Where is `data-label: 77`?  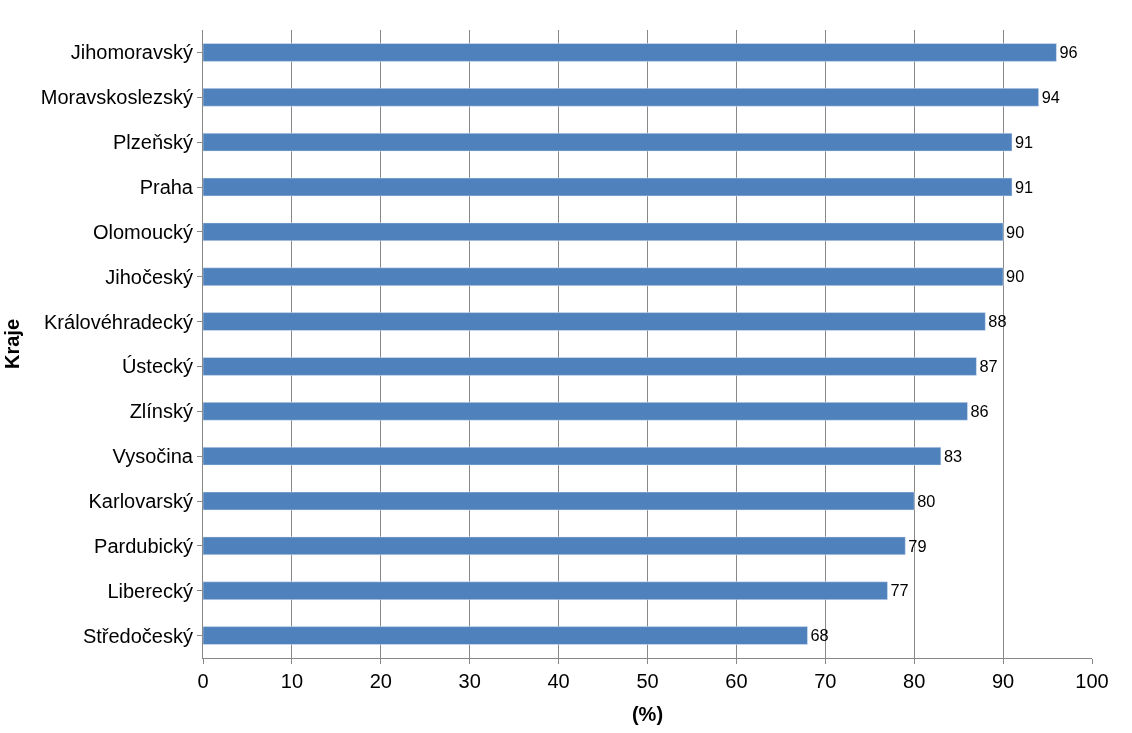 data-label: 77 is located at coordinates (899, 590).